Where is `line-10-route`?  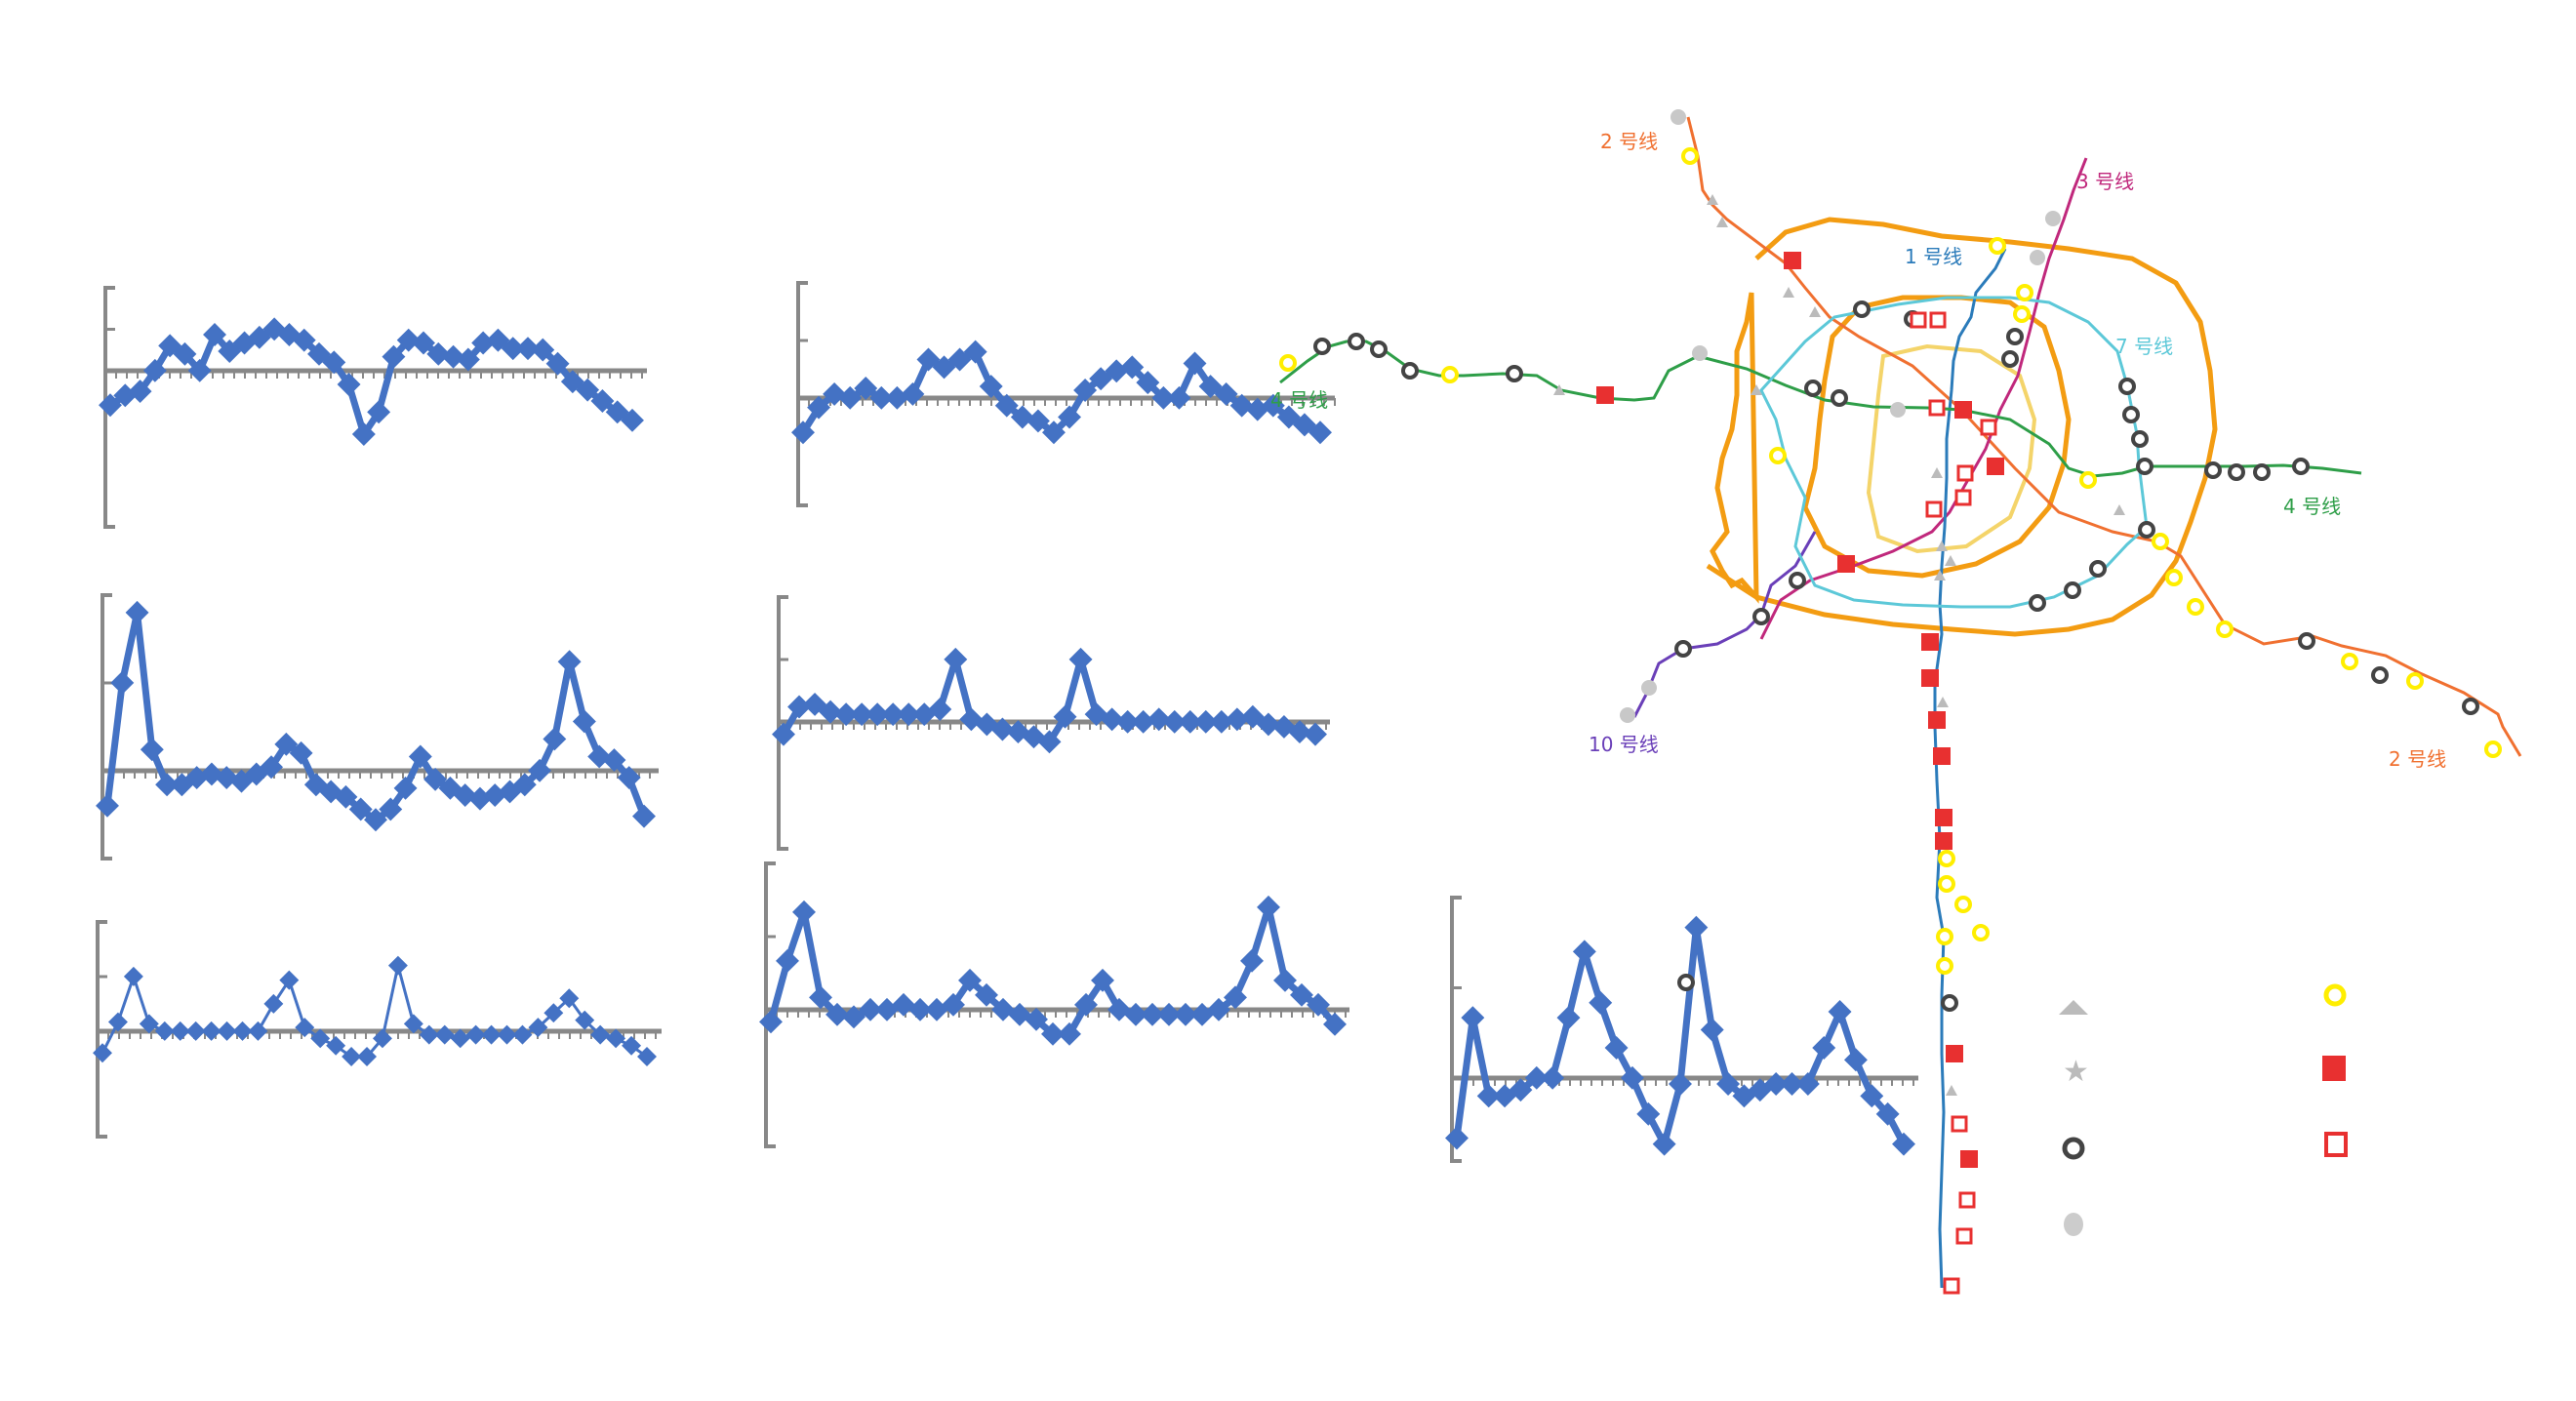
line-10-route is located at coordinates (1724, 624).